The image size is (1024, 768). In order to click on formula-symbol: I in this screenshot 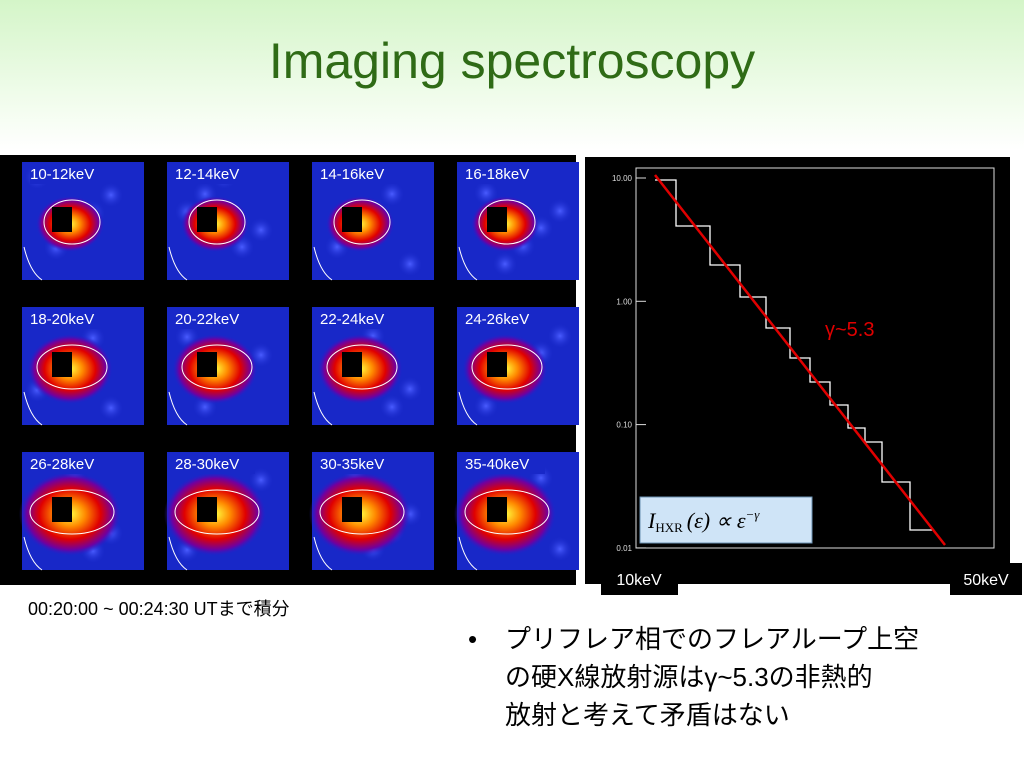, I will do `click(652, 520)`.